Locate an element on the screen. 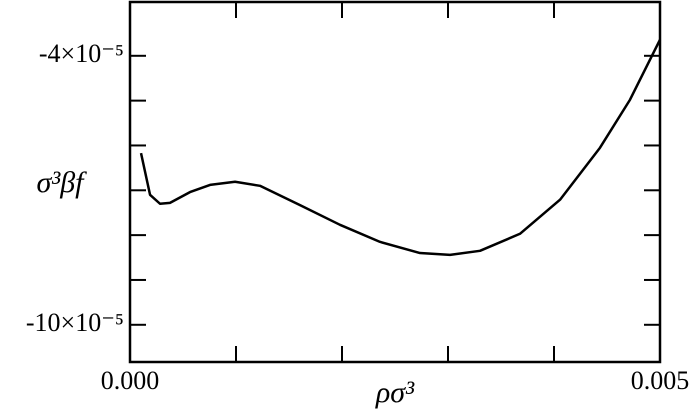  y-tick-label: -4×10⁻⁵ is located at coordinates (81, 53).